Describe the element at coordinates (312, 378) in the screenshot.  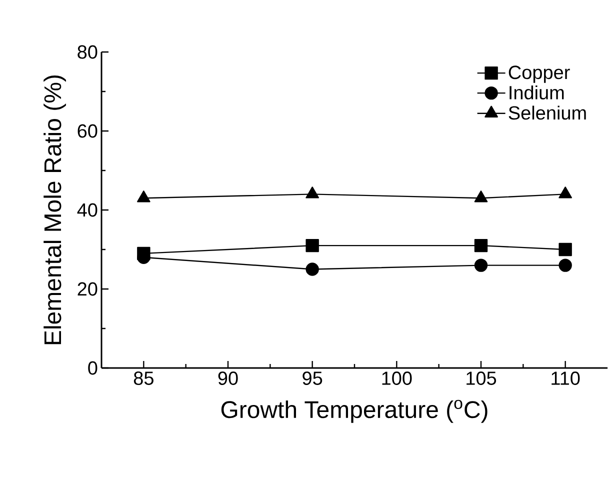
I see `x-tick-label: 95` at that location.